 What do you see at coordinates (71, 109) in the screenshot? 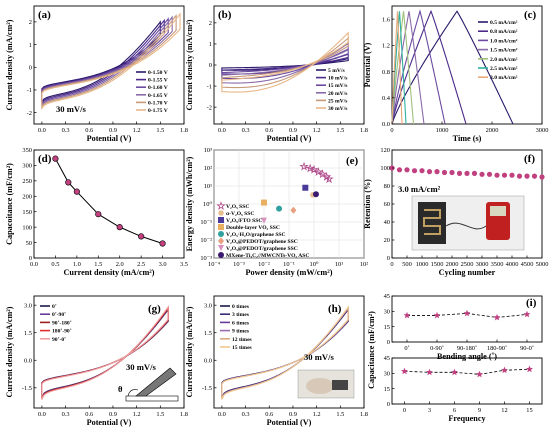
I see `scan-rate-annotation: 30 mV/s` at bounding box center [71, 109].